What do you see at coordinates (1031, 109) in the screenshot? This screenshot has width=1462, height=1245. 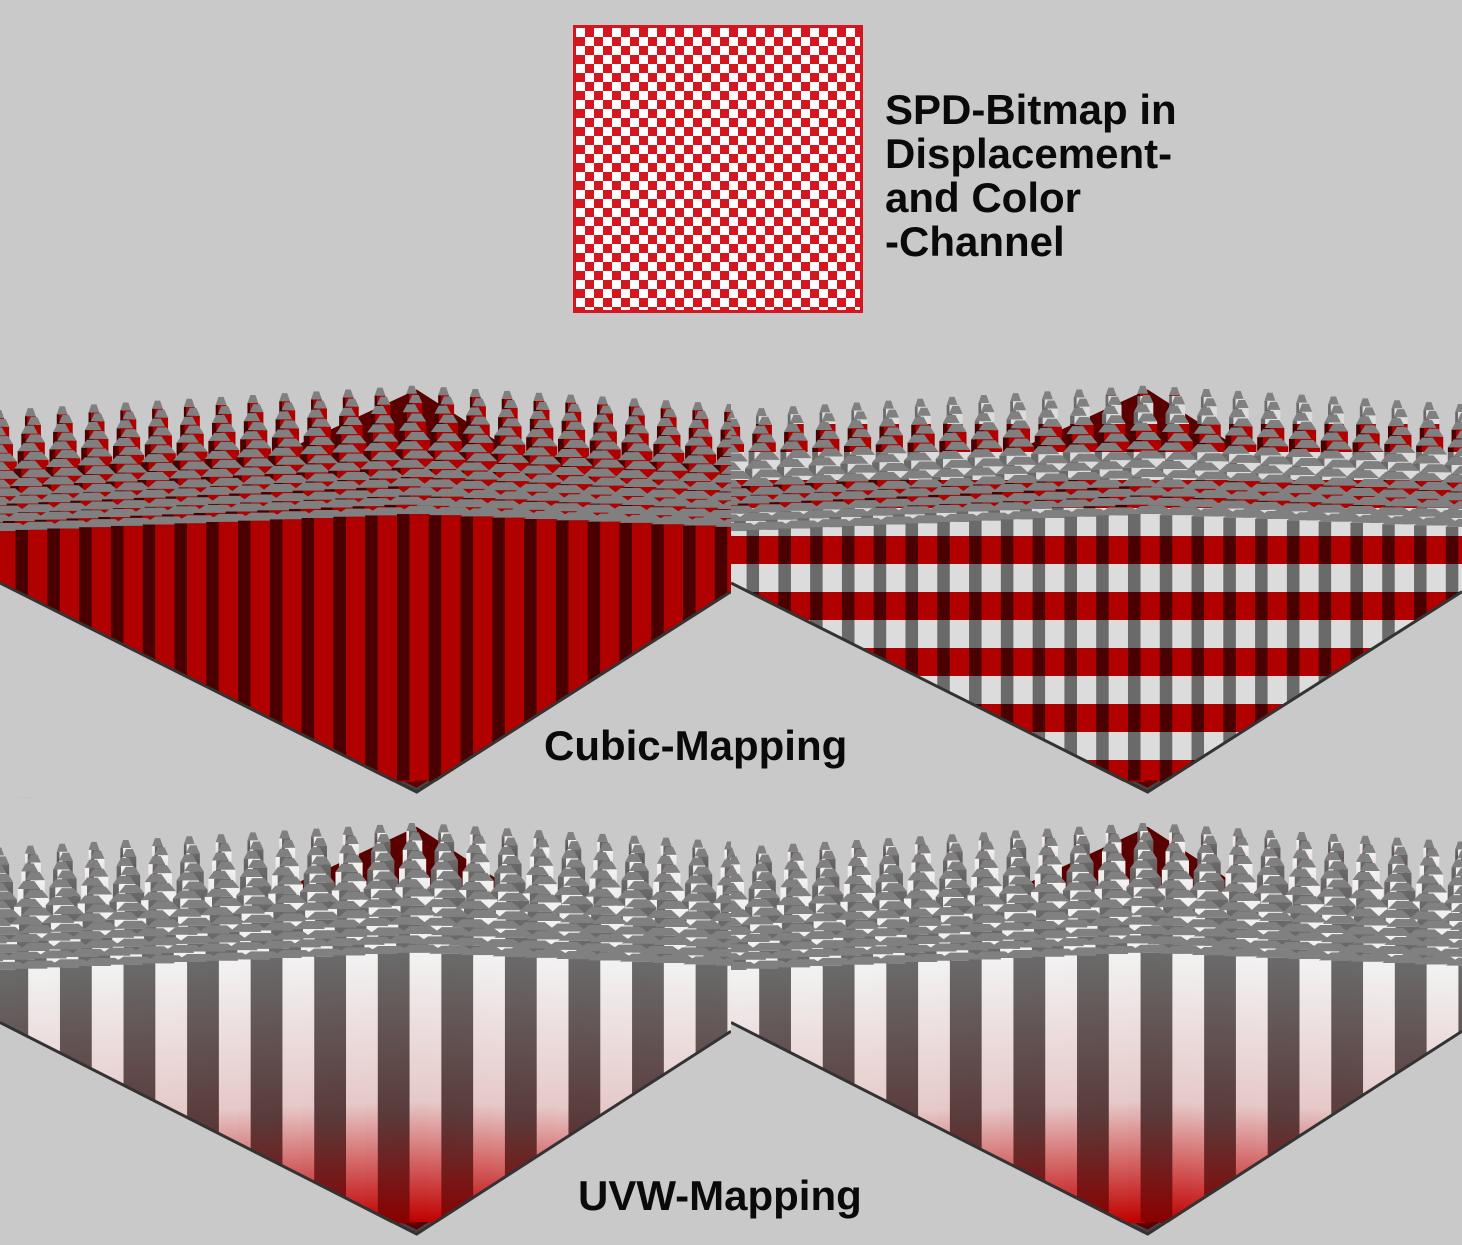 I see `texture-caption-line-1: SPD-Bitmap in` at bounding box center [1031, 109].